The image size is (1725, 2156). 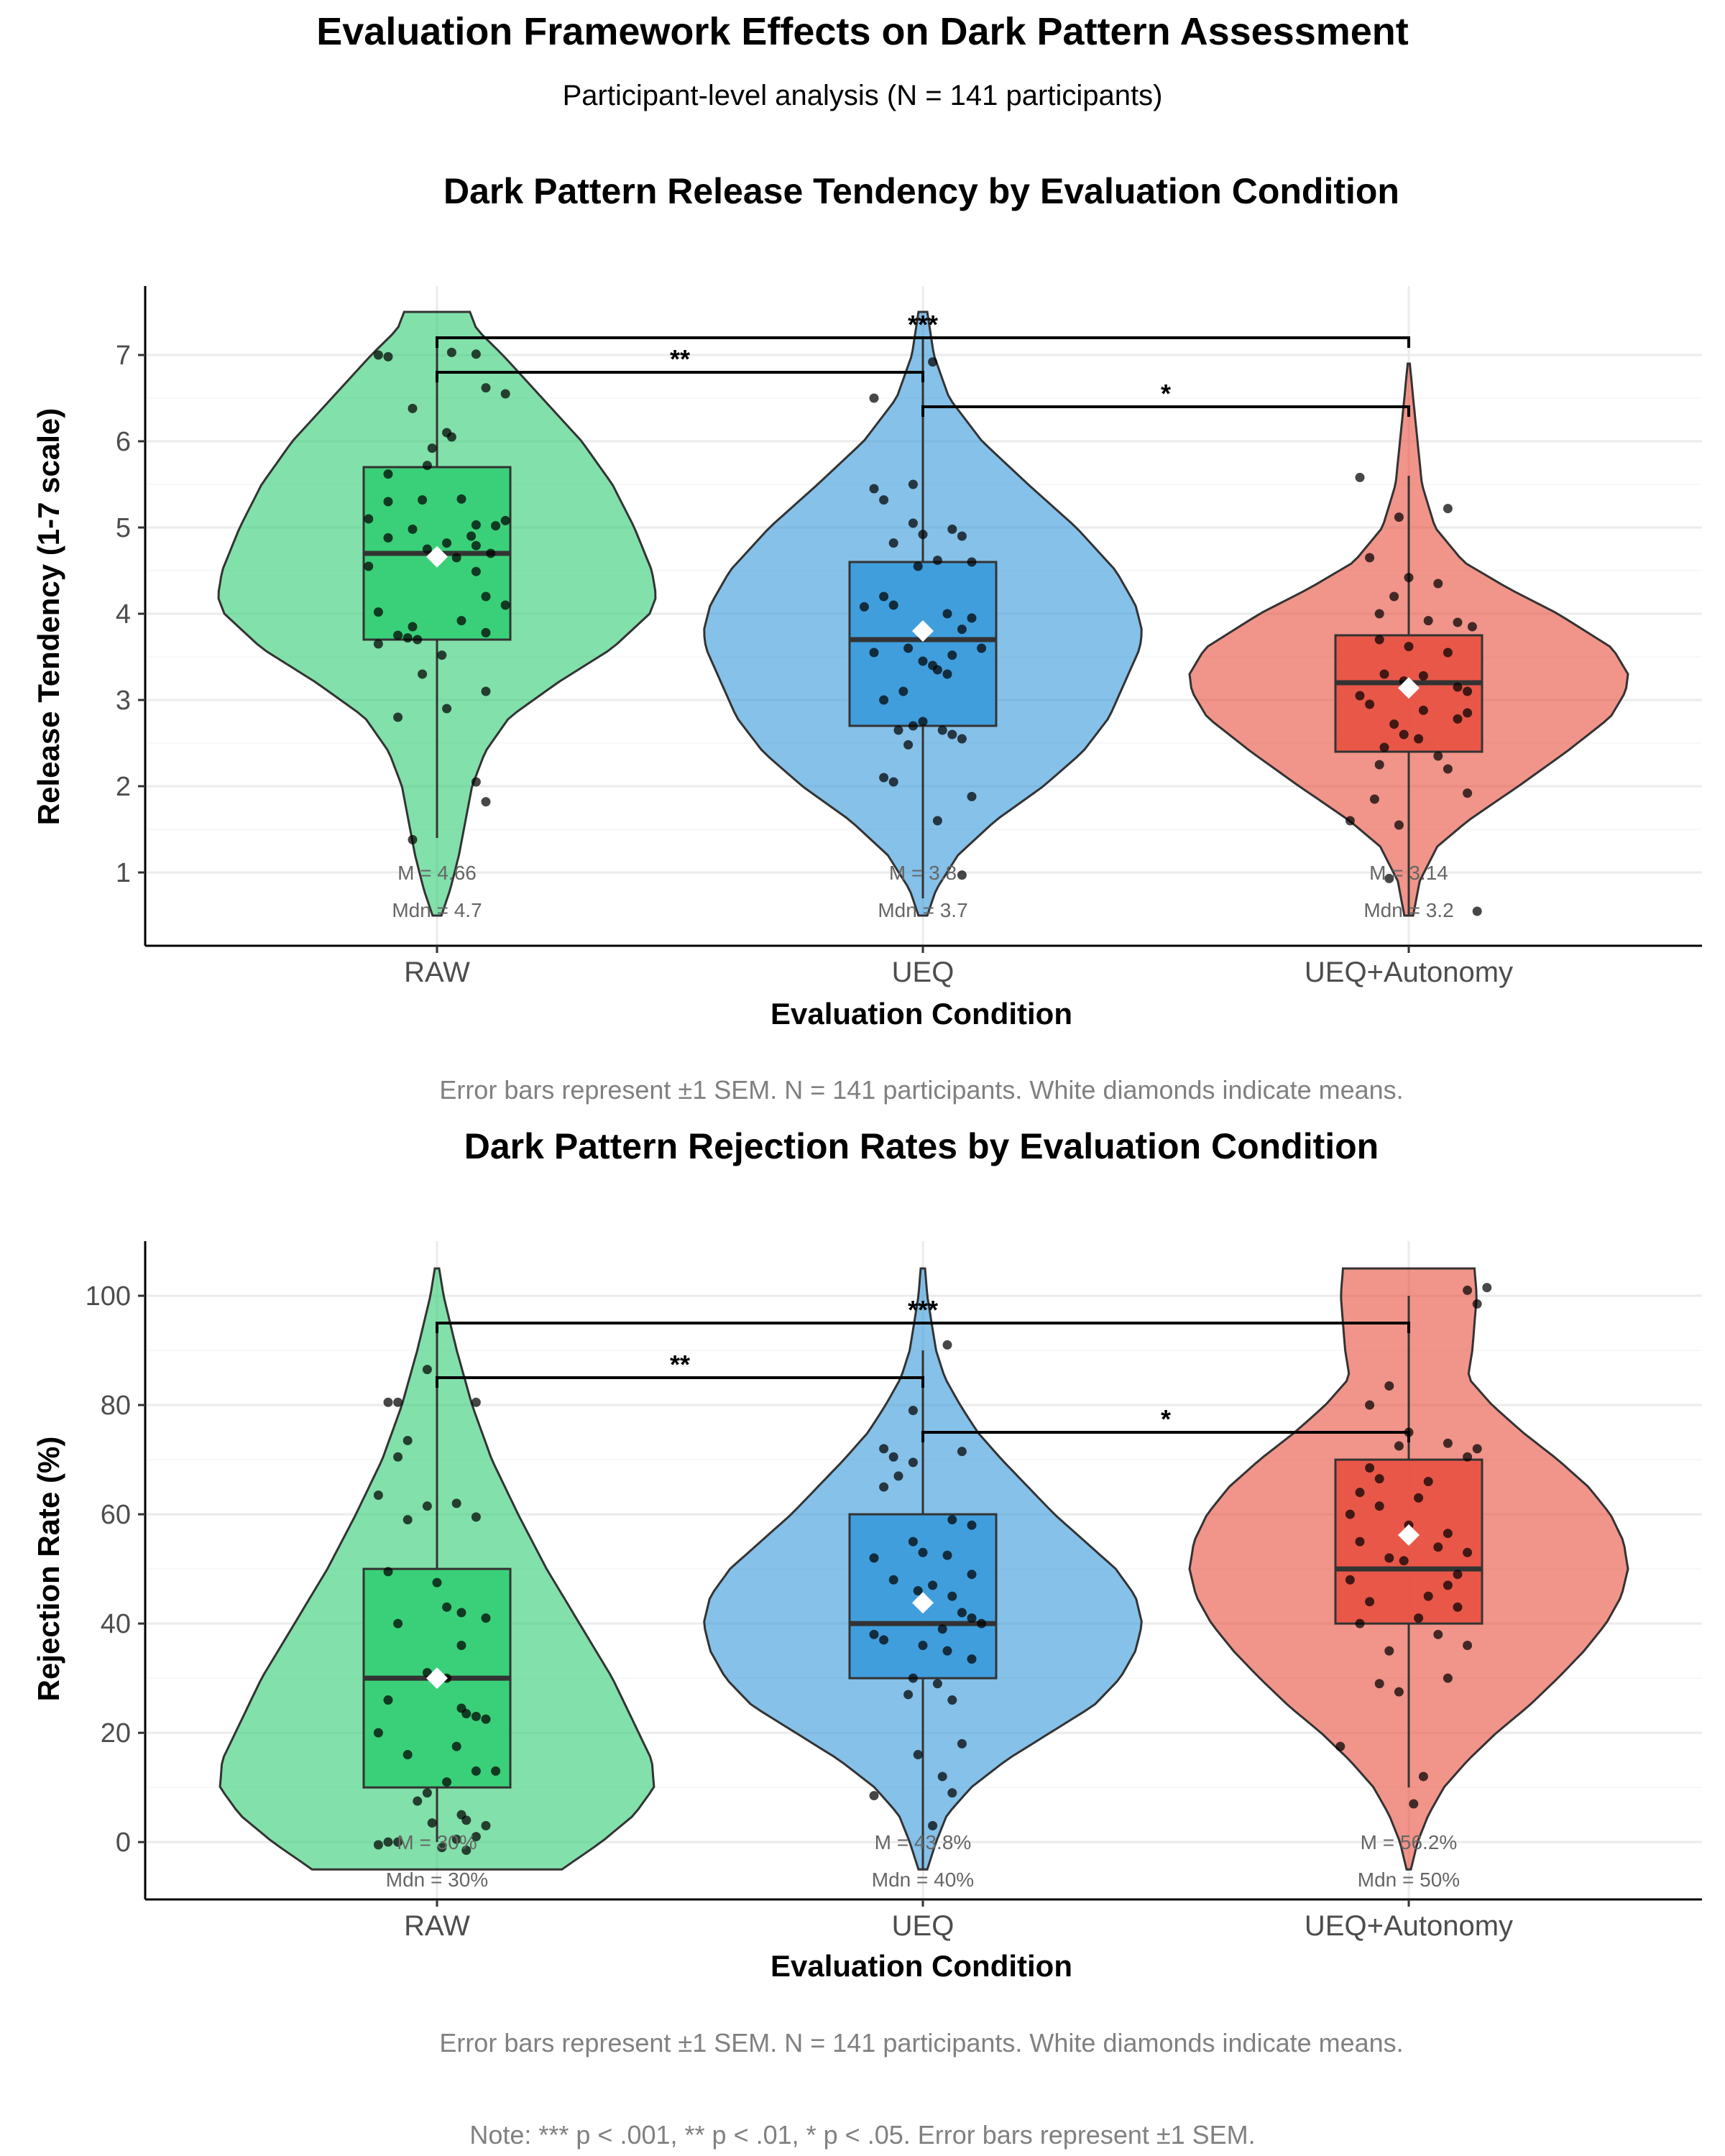 I want to click on panel-2-x-axis: RAW UEQ UEQ+Autonomy, so click(x=923, y=1920).